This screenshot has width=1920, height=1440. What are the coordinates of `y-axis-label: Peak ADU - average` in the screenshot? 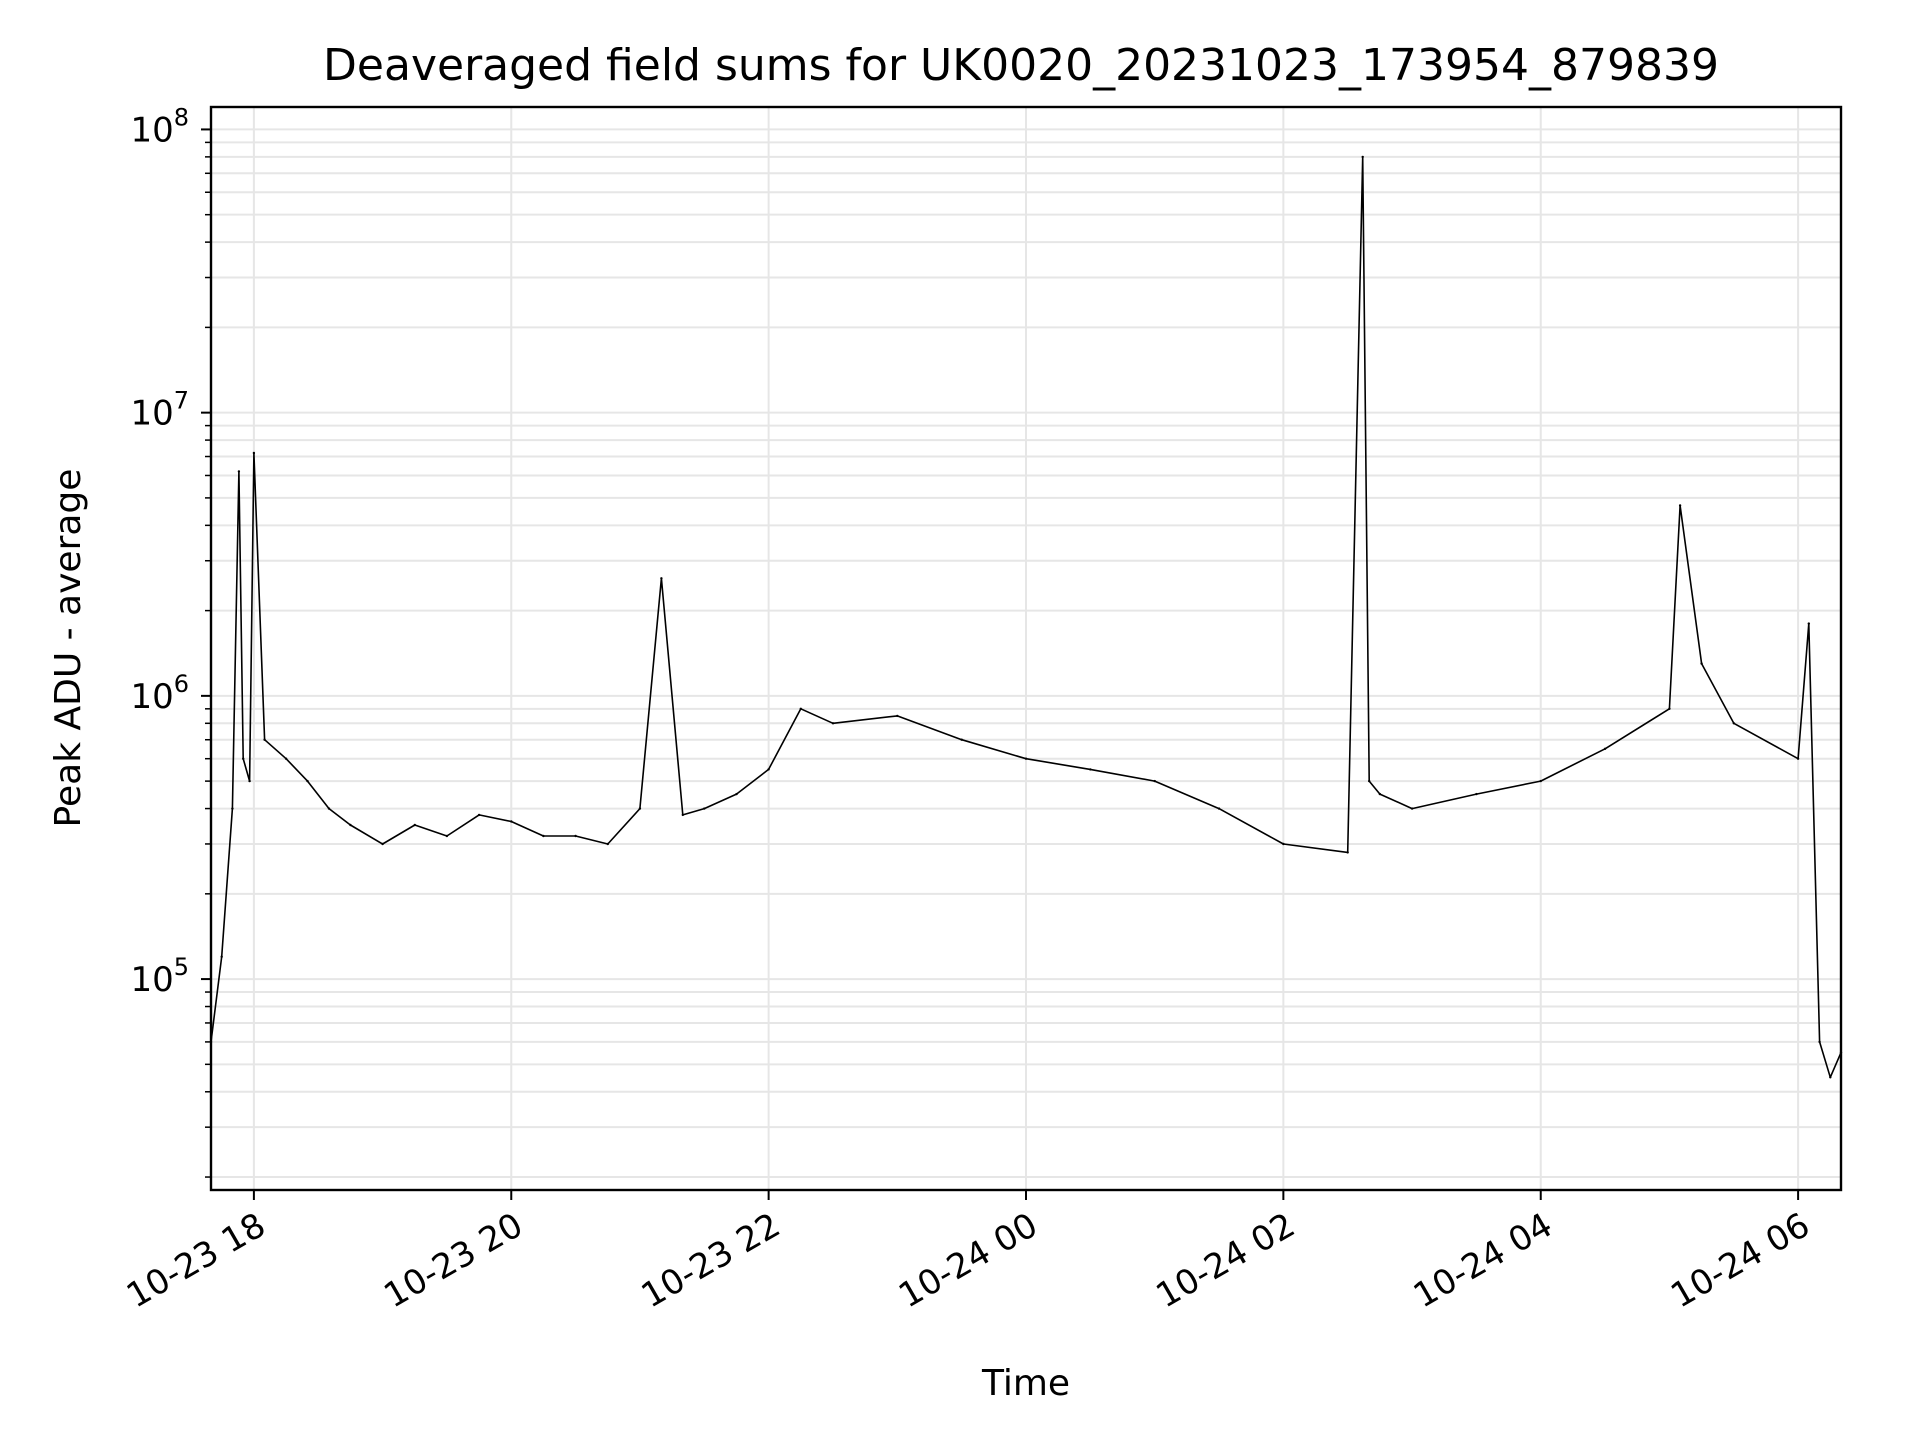 It's located at (68, 648).